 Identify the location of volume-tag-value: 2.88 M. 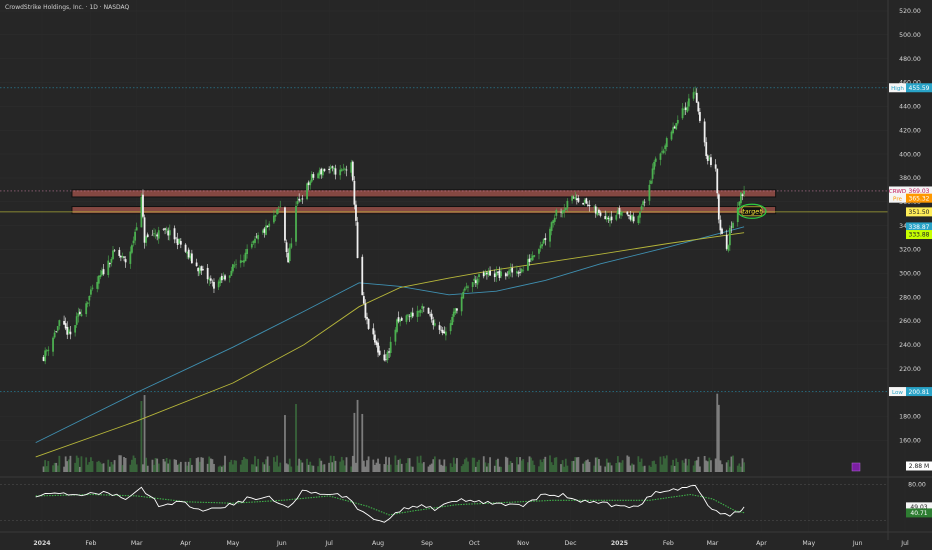
(919, 466).